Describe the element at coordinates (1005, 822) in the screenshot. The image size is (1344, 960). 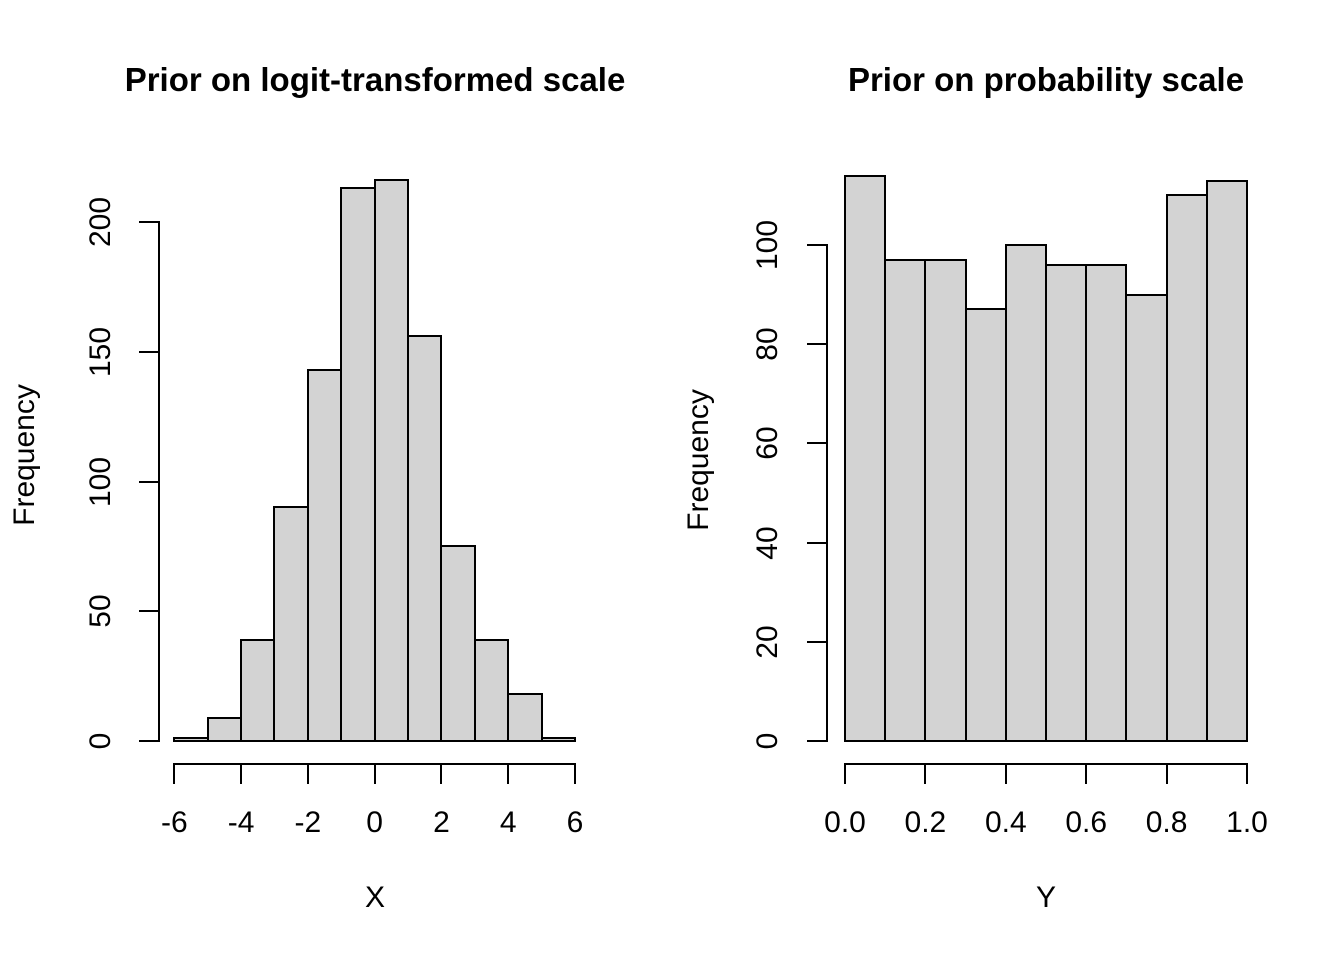
I see `x-tick-label: 0.4` at that location.